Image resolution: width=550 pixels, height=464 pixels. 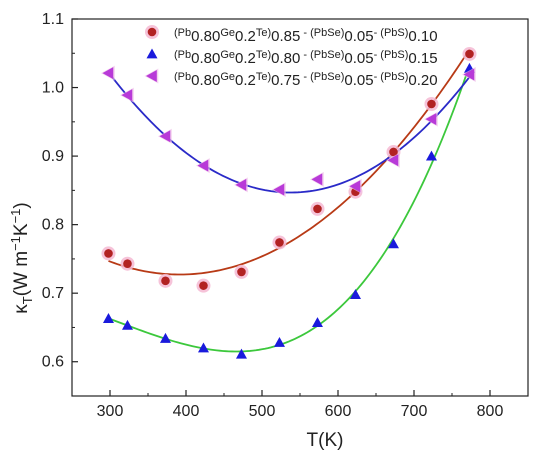 What do you see at coordinates (262, 411) in the screenshot?
I see `x-tick-label: 500` at bounding box center [262, 411].